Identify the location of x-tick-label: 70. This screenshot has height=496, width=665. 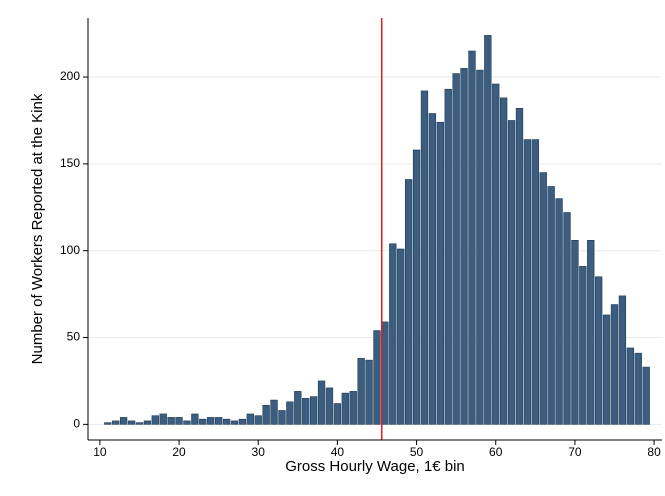
(575, 452).